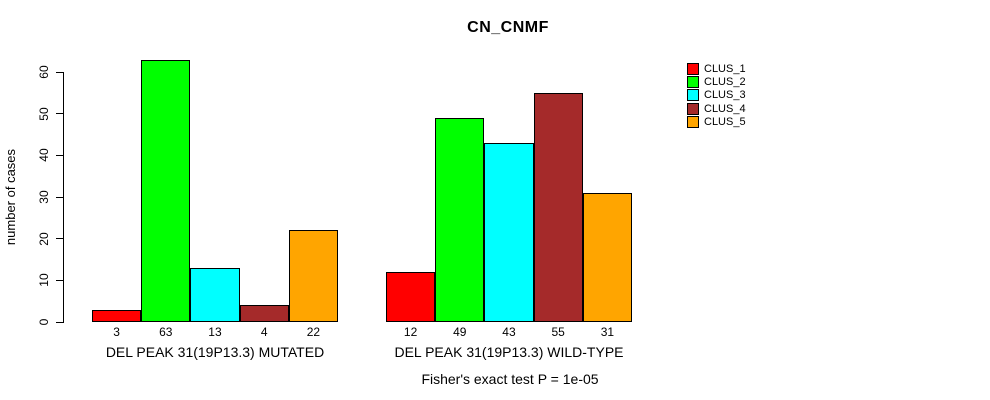 This screenshot has height=400, width=990. Describe the element at coordinates (215, 294) in the screenshot. I see `bar-CLUS_3-group1` at that location.